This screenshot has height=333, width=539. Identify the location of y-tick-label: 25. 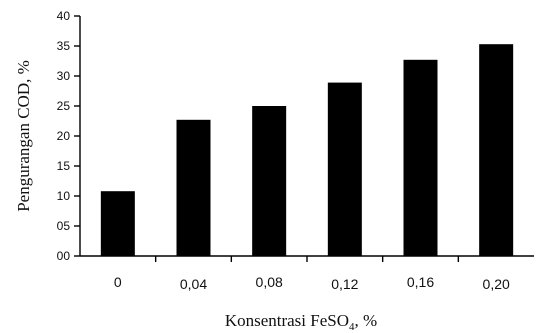
(64, 106).